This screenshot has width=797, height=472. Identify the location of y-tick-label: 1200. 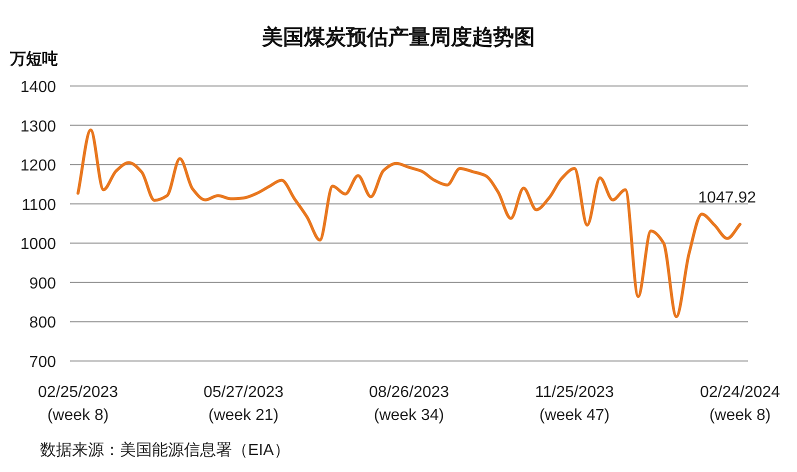
(38, 166).